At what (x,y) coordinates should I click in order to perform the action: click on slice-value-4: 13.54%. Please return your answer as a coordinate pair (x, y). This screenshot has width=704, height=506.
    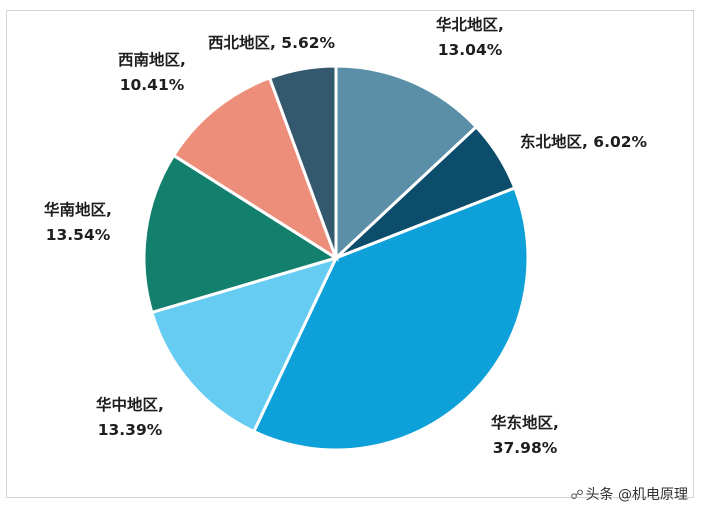
    Looking at the image, I should click on (78, 235).